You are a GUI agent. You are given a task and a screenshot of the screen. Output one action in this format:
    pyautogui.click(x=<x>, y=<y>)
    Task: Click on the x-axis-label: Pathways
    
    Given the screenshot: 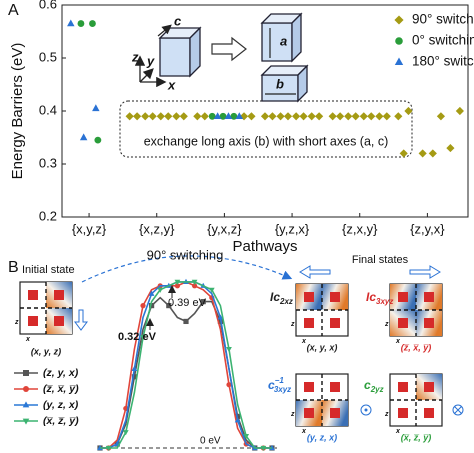 What is the action you would take?
    pyautogui.click(x=264, y=246)
    